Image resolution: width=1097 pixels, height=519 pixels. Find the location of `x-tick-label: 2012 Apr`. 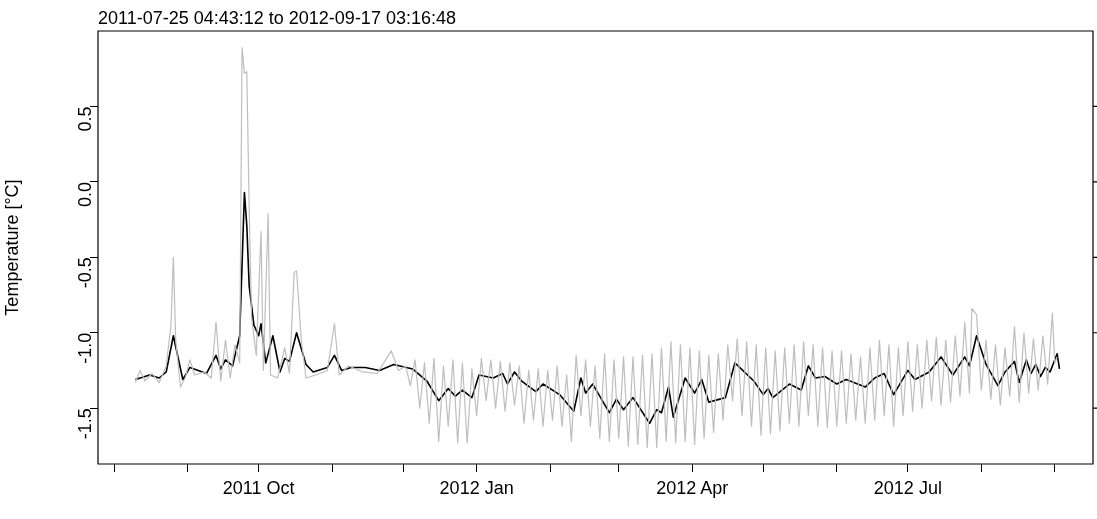

x-tick-label: 2012 Apr is located at coordinates (692, 487).